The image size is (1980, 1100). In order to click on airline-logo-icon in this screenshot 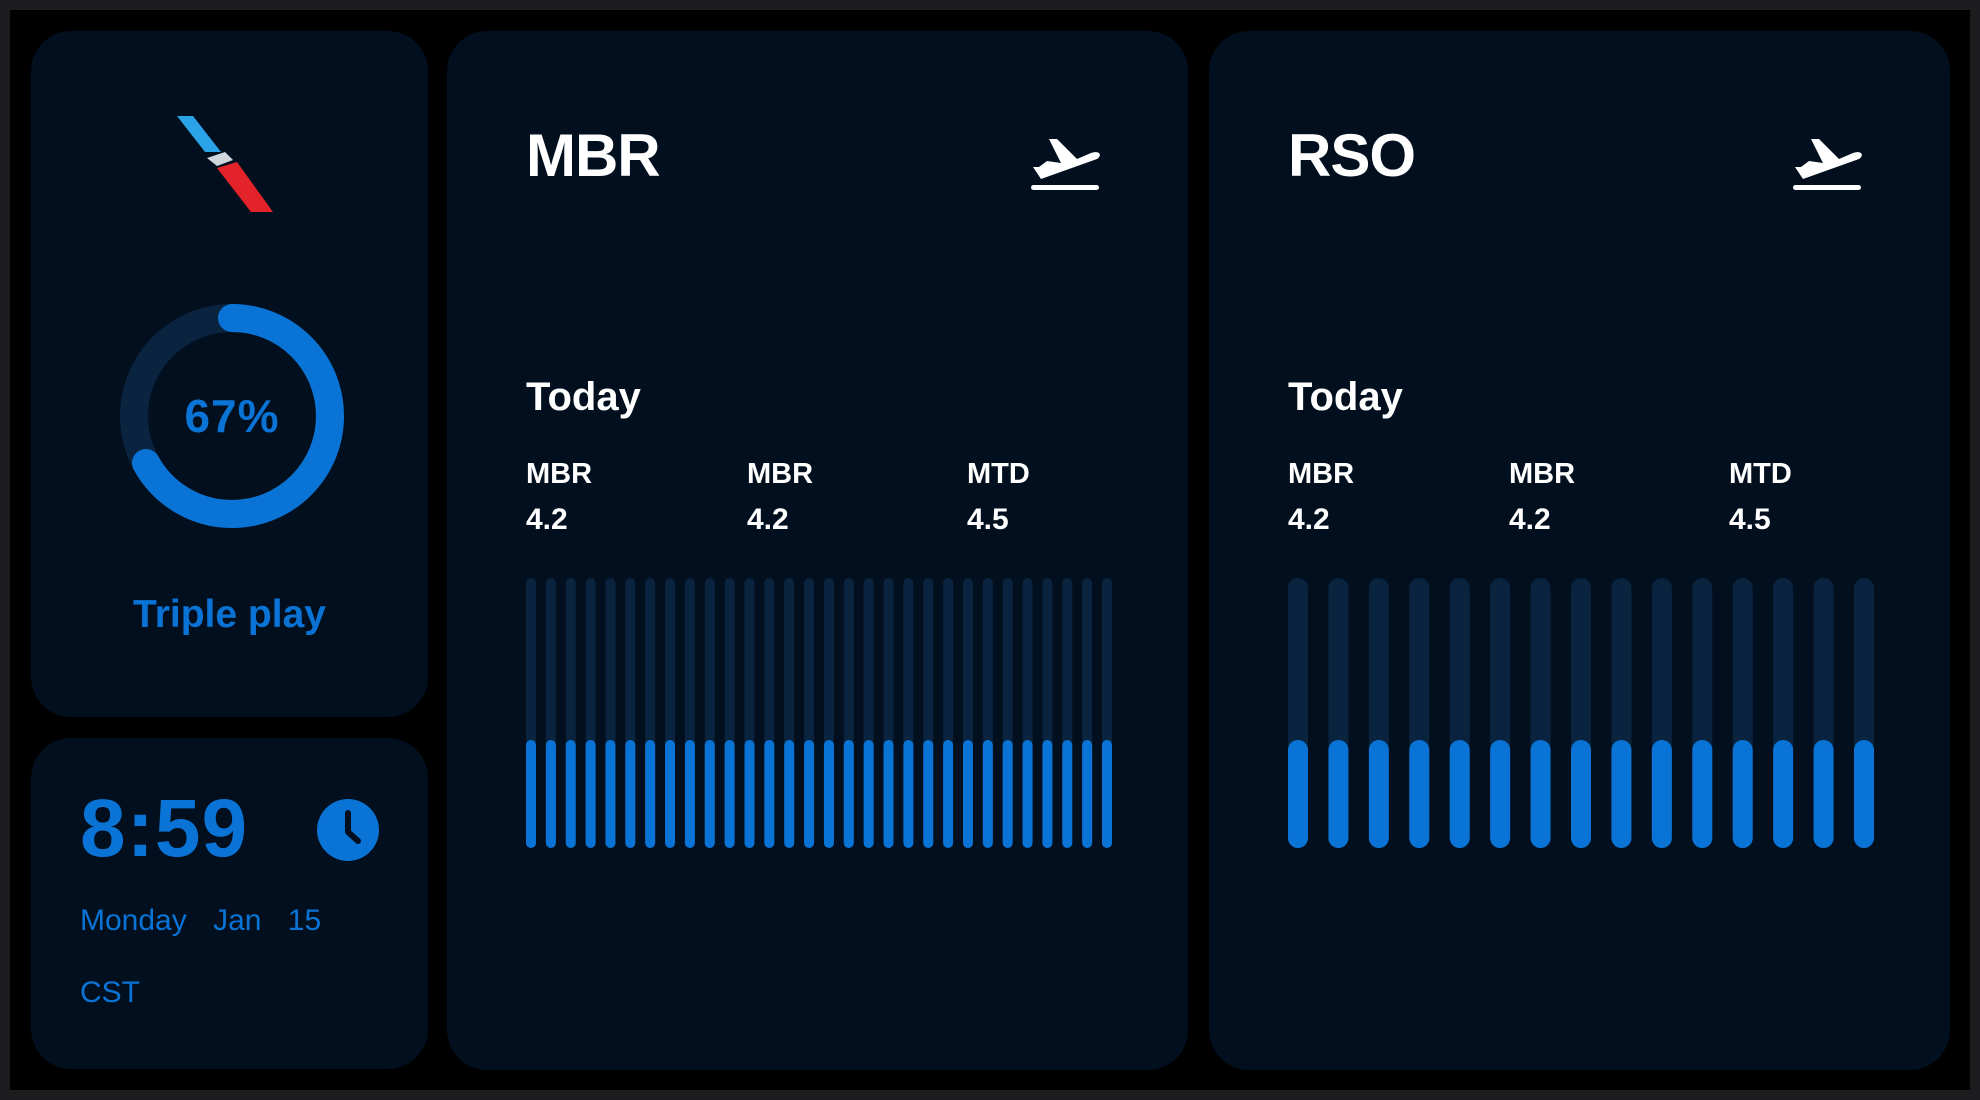, I will do `click(225, 164)`.